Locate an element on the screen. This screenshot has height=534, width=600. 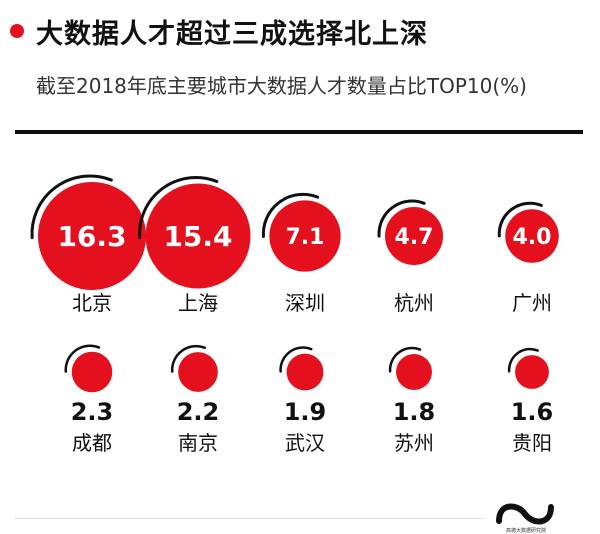
category-label: 北京 is located at coordinates (92, 303).